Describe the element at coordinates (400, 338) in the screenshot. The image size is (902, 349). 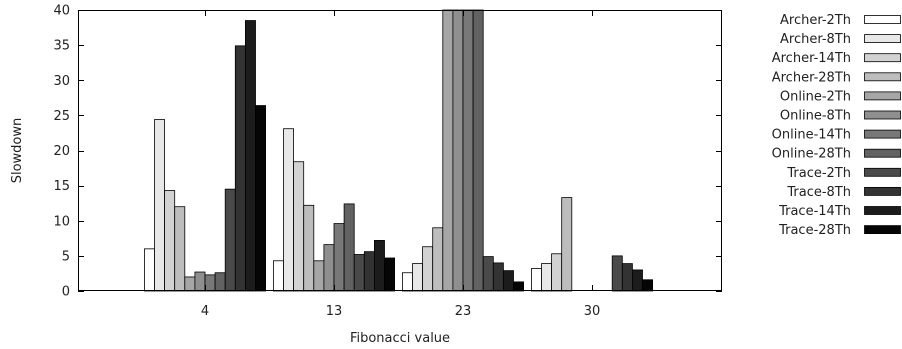
I see `x-axis-label: Fibonacci value` at that location.